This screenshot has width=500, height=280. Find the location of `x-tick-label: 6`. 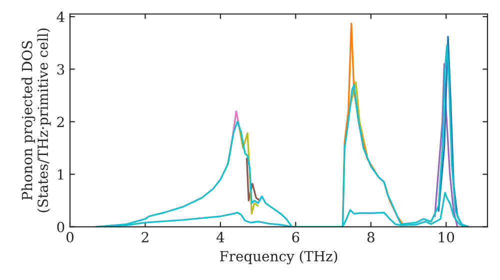

x-tick-label: 6 is located at coordinates (296, 237).